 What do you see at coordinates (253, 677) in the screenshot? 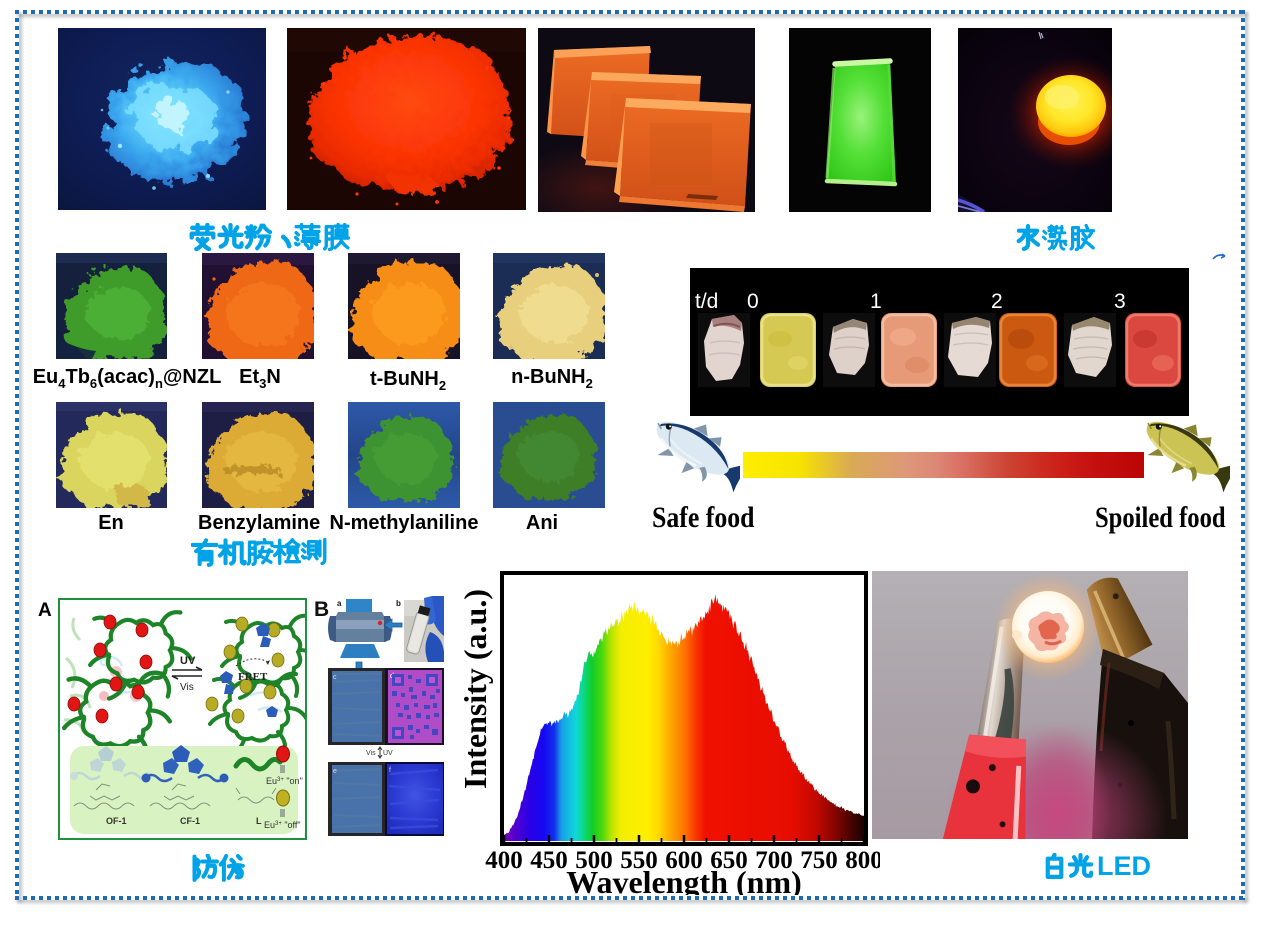
I see `svg-text: FRET` at bounding box center [253, 677].